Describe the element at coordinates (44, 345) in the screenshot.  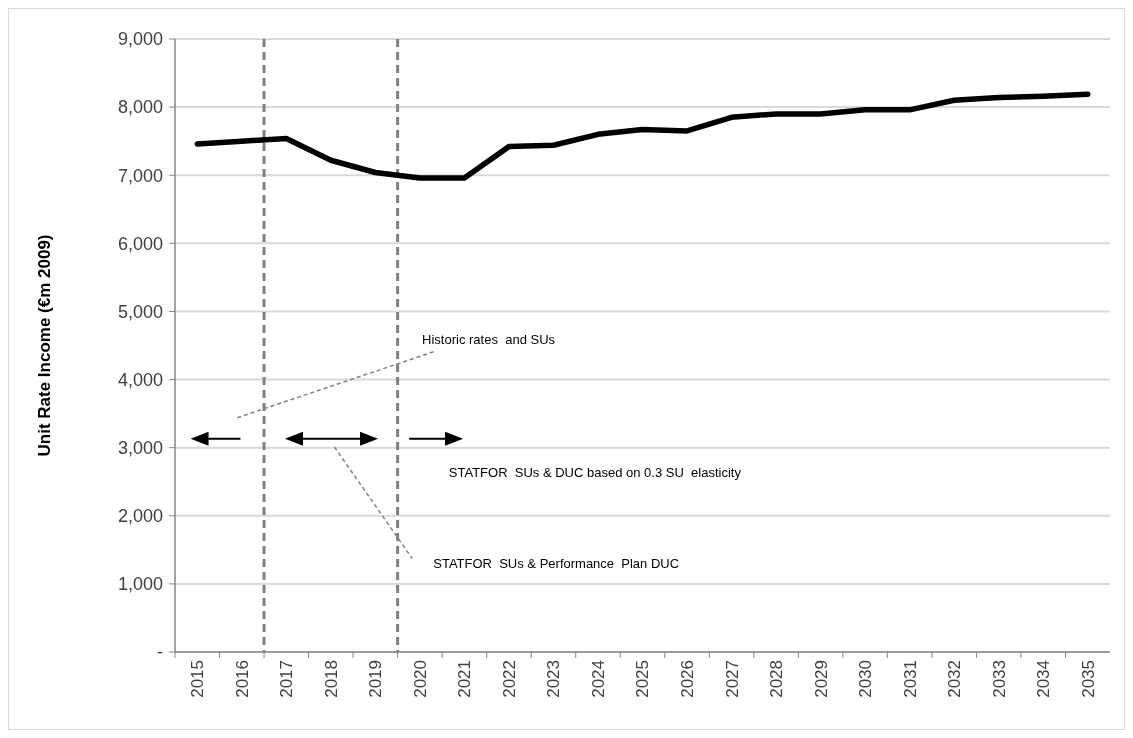
I see `y-axis-title: Unit Rate Income (€m 2009)` at that location.